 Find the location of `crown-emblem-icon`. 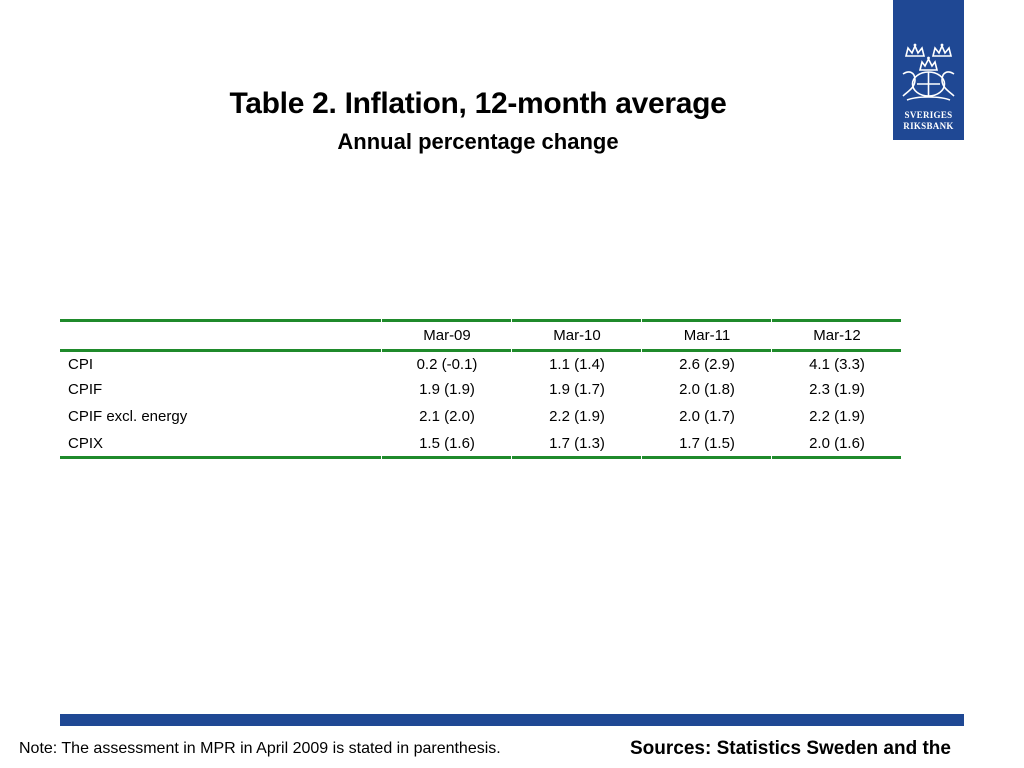

crown-emblem-icon is located at coordinates (928, 72).